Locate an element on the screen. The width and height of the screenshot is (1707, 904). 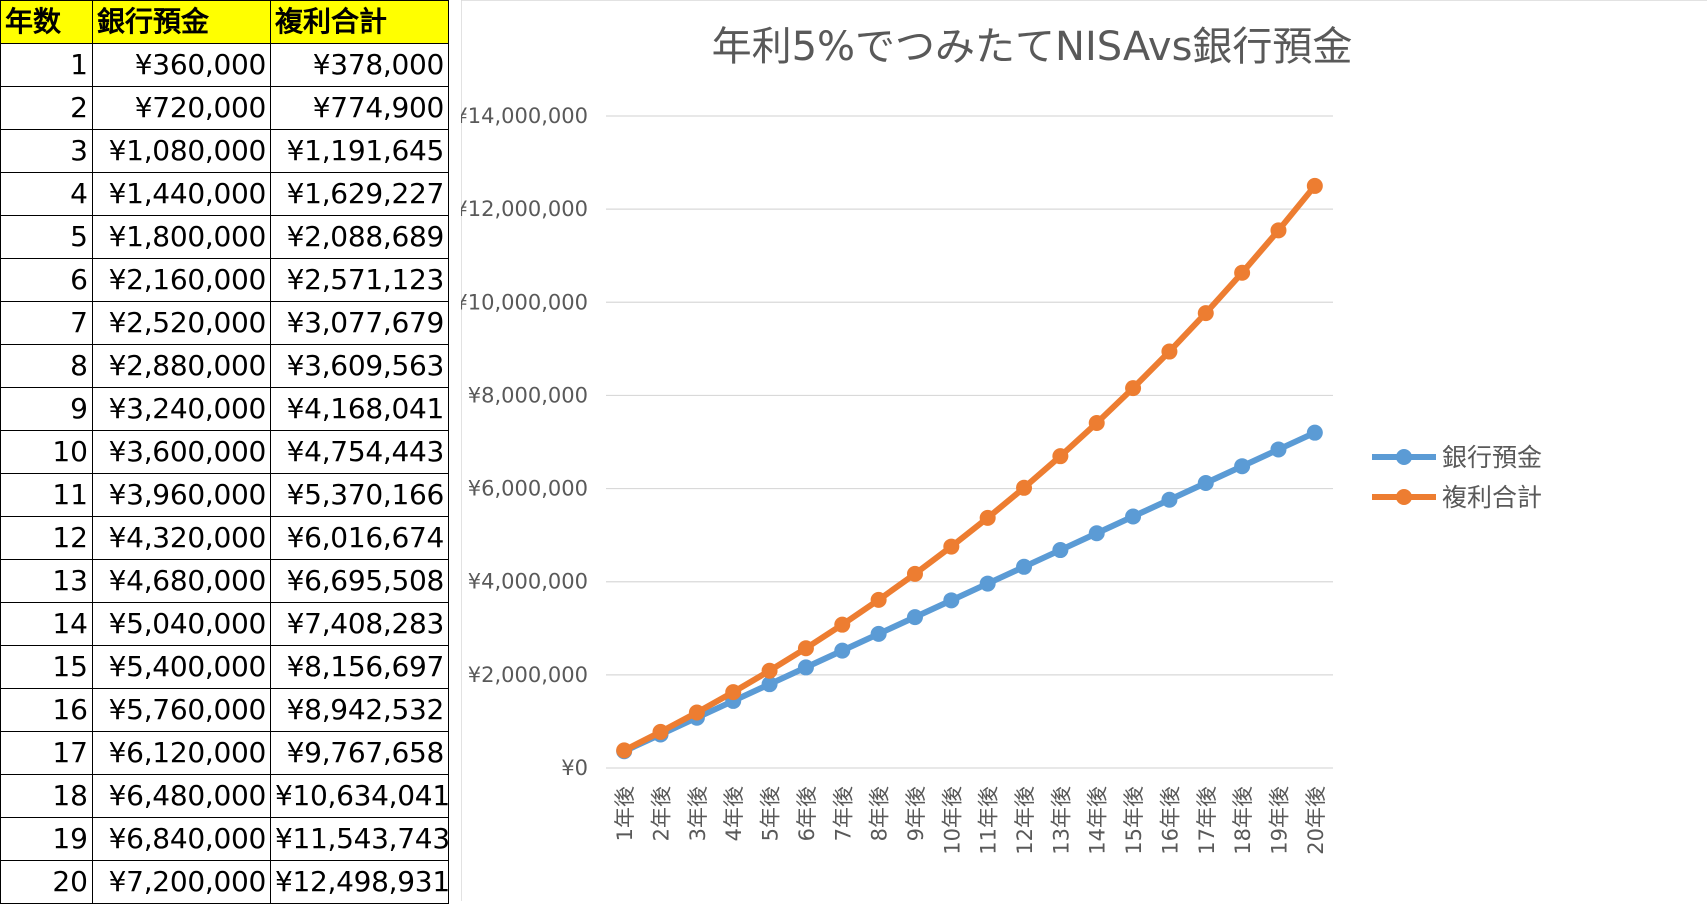
cell-compound-total: ¥3,609,563 is located at coordinates (359, 366).